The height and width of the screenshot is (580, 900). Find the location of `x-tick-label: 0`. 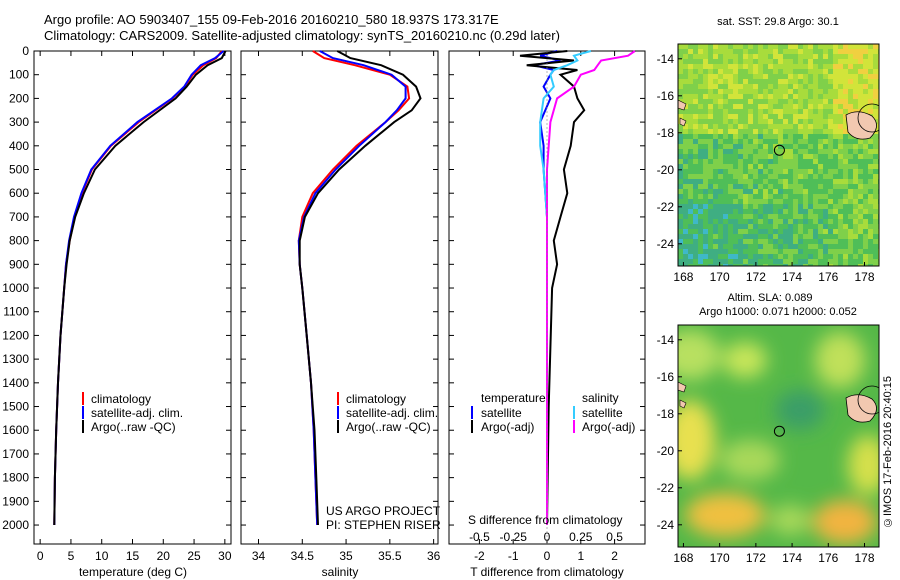

x-tick-label: 0 is located at coordinates (547, 556).